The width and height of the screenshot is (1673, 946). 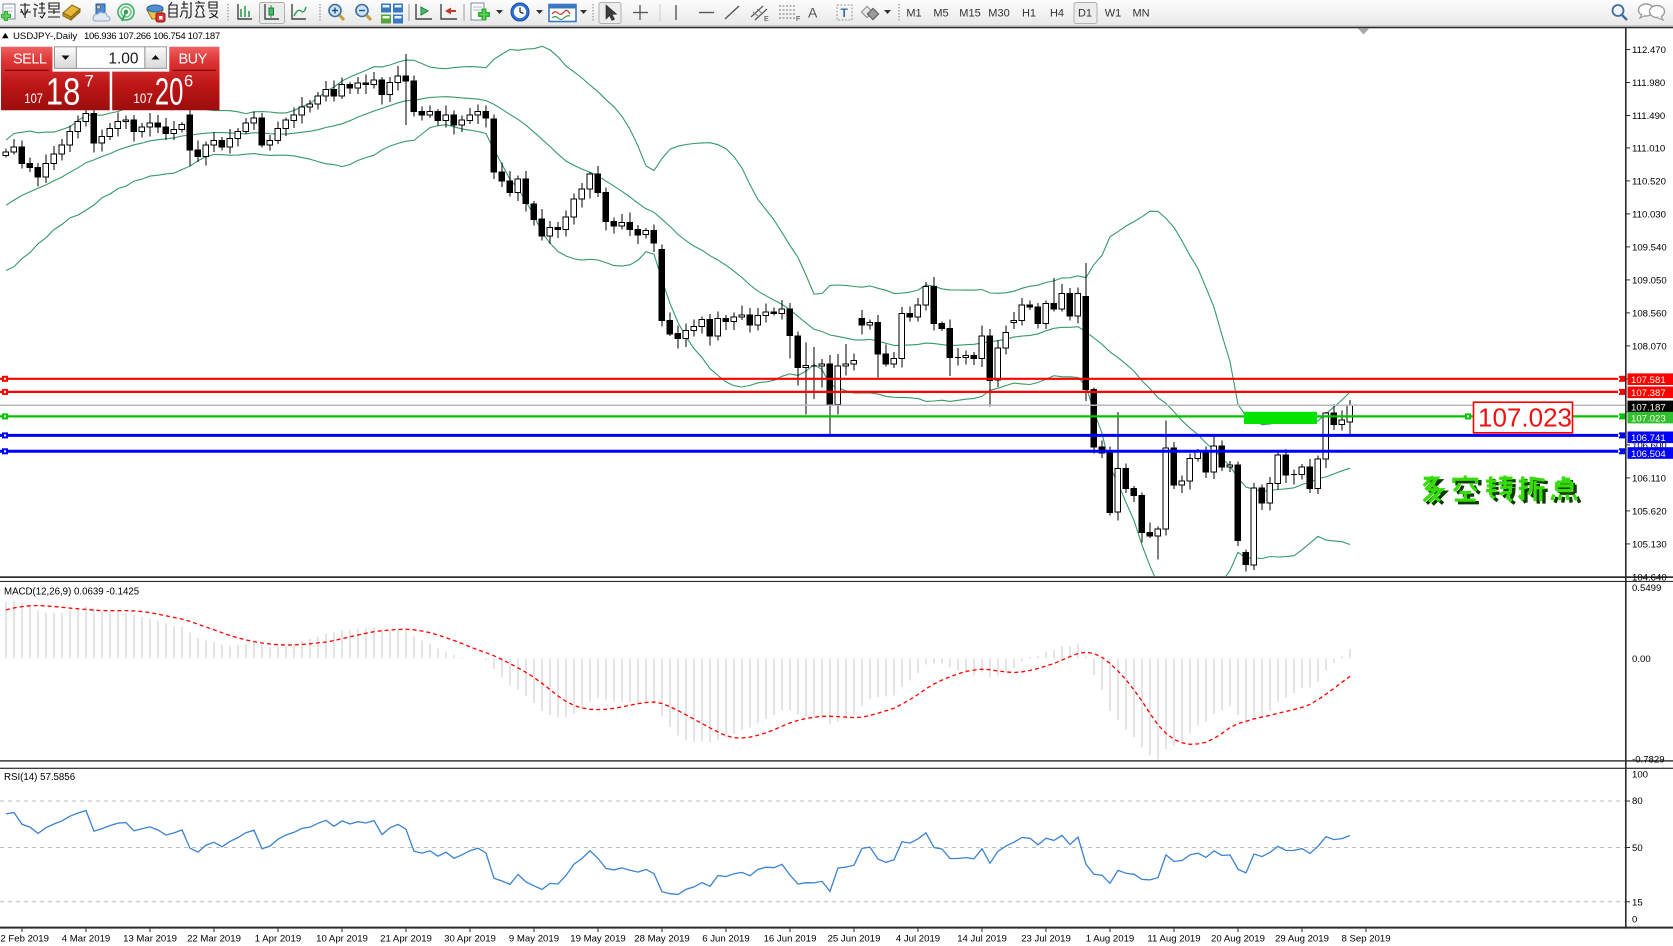 What do you see at coordinates (1649, 512) in the screenshot?
I see `svg-text: 105.620` at bounding box center [1649, 512].